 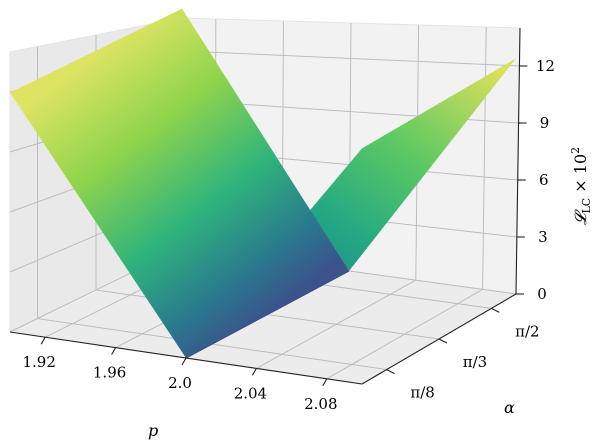 What do you see at coordinates (518, 161) in the screenshot?
I see `z-axis-line` at bounding box center [518, 161].